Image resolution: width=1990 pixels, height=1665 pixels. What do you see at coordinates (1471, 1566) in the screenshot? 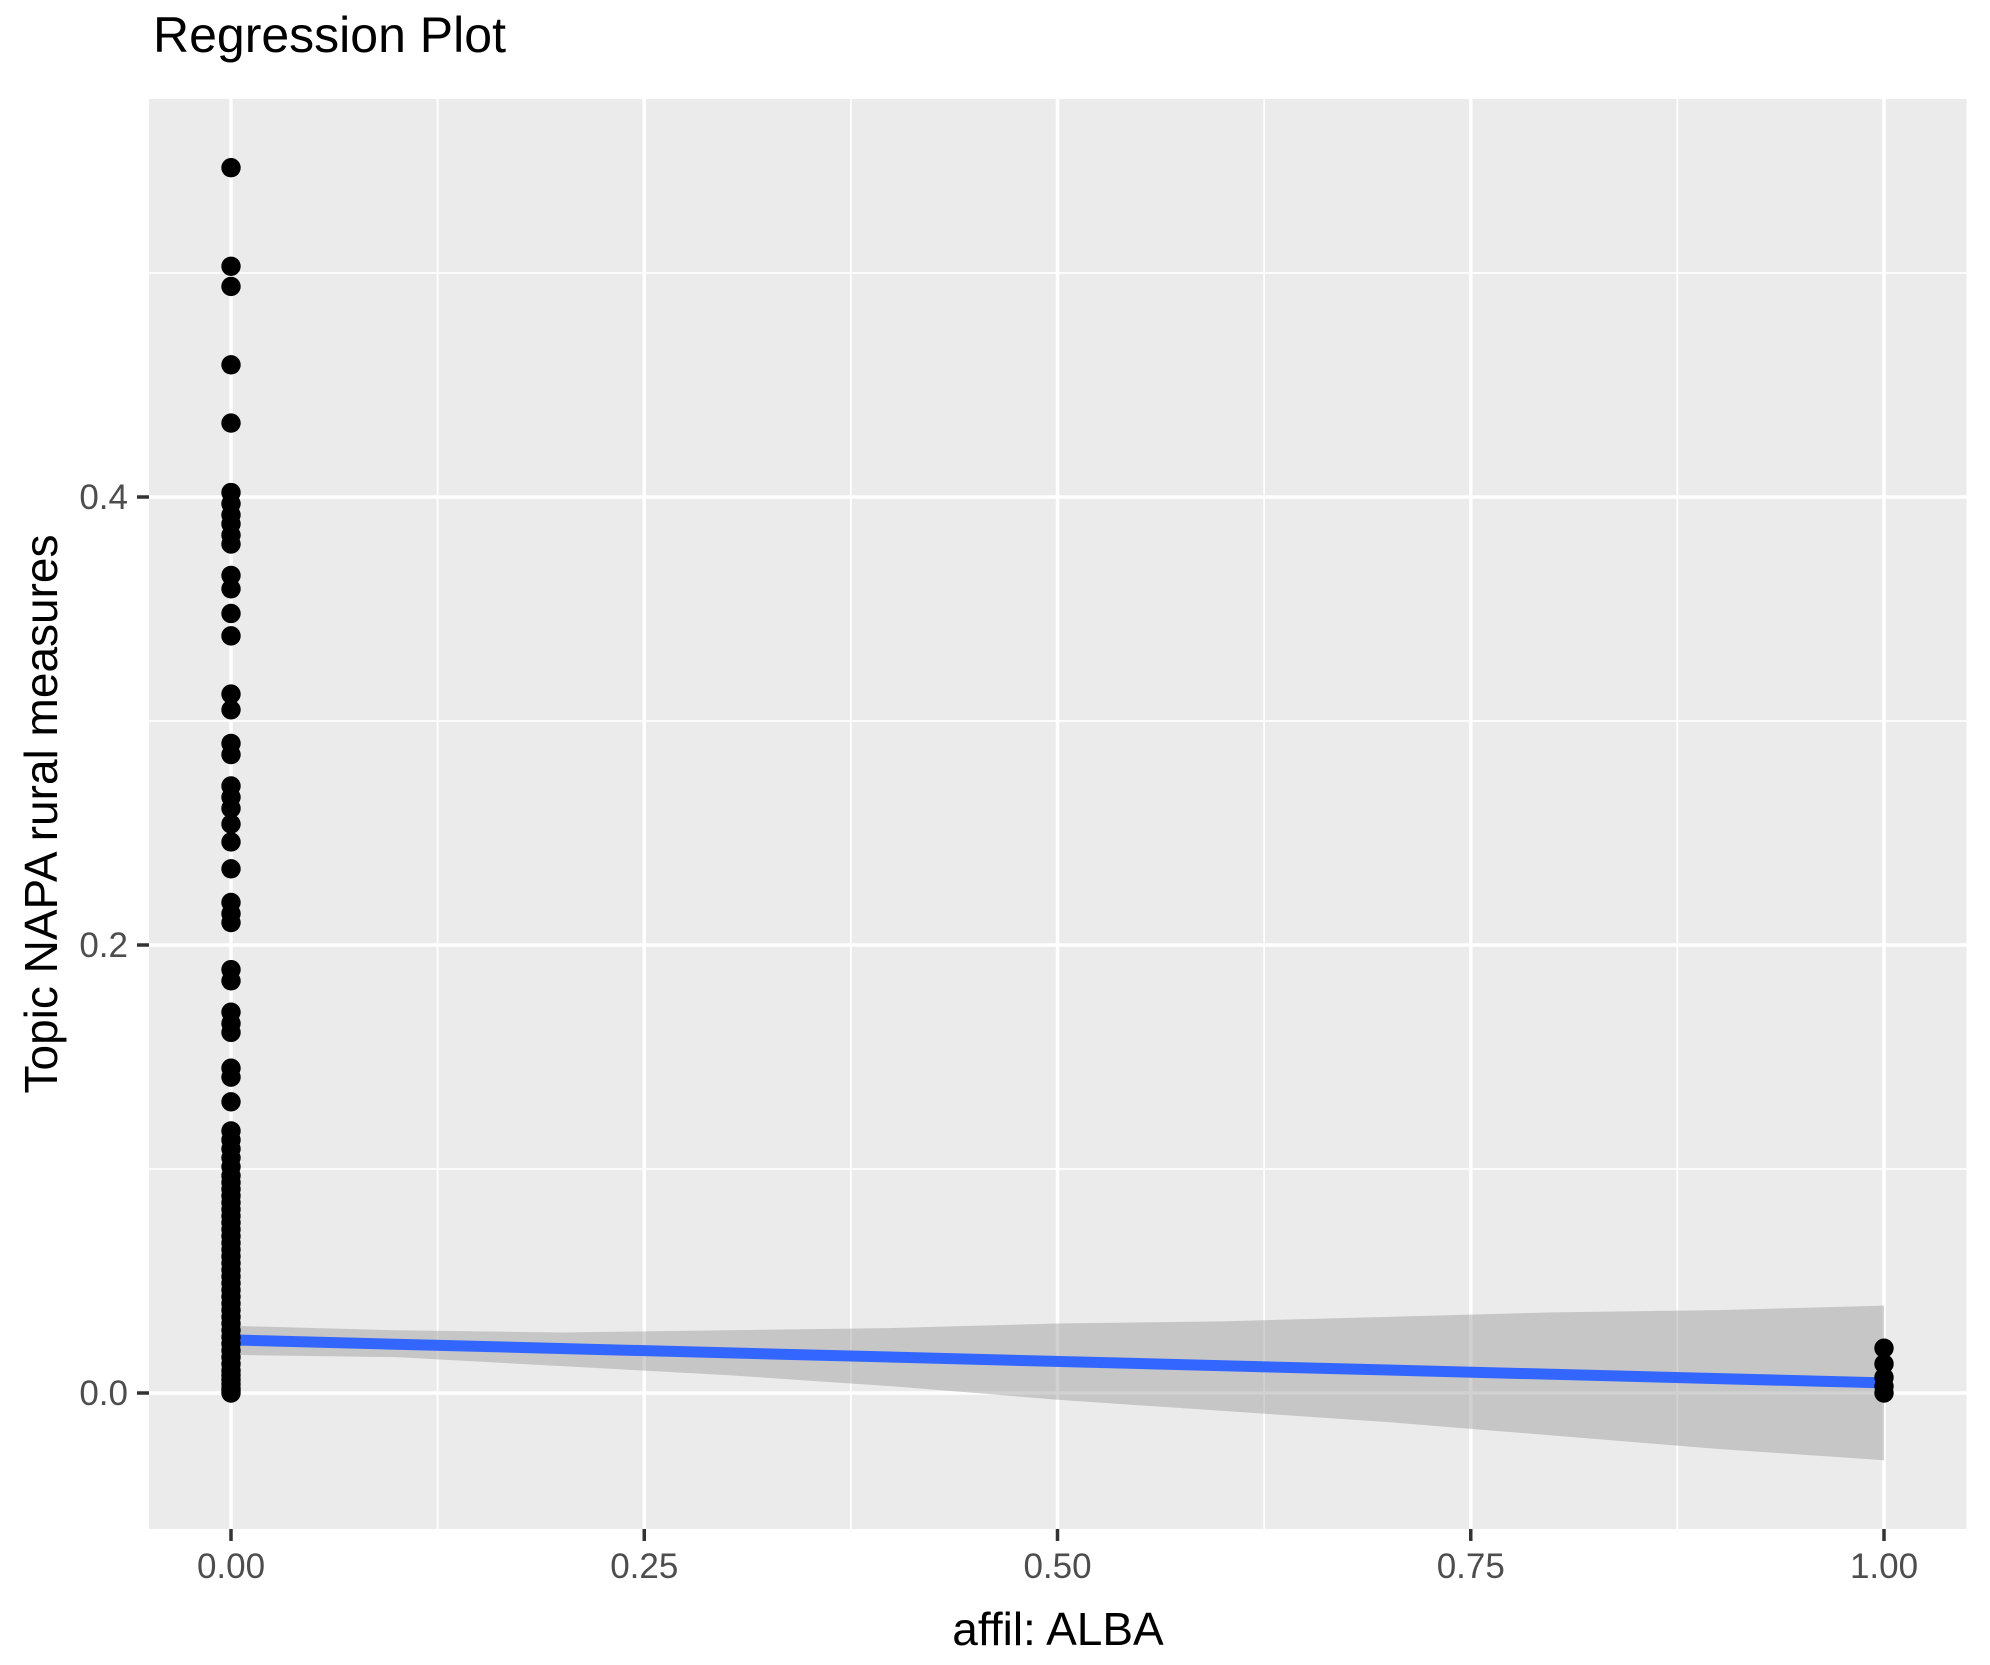
I see `x-tick-label: 0.75` at bounding box center [1471, 1566].